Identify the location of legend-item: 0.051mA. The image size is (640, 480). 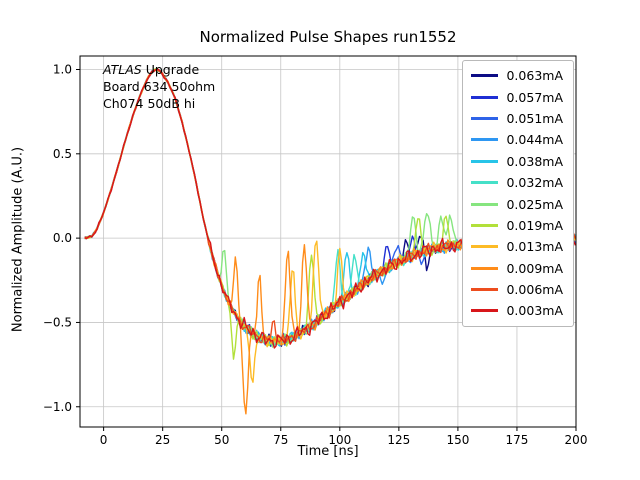
(517, 118).